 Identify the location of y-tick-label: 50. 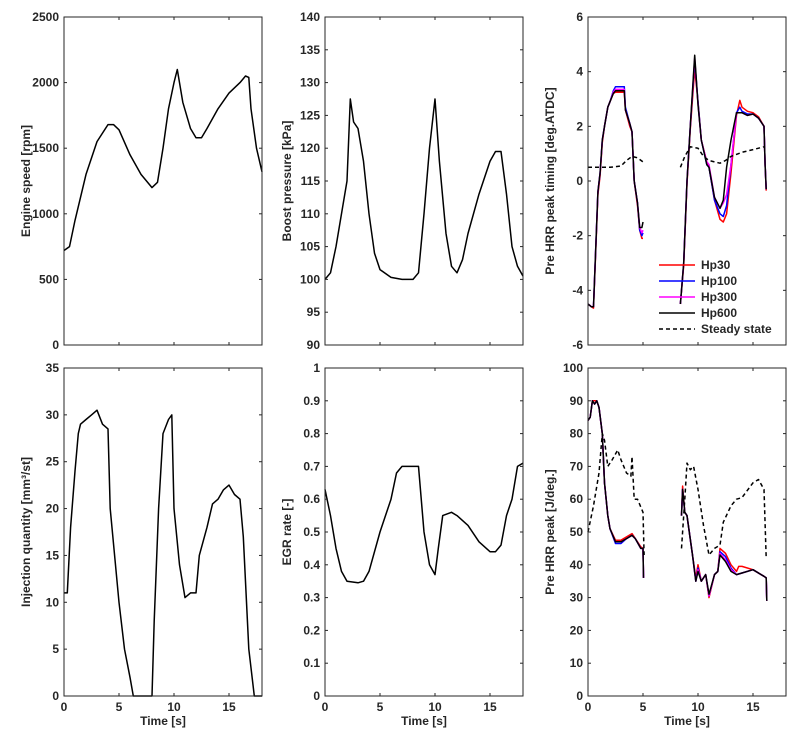
(577, 532).